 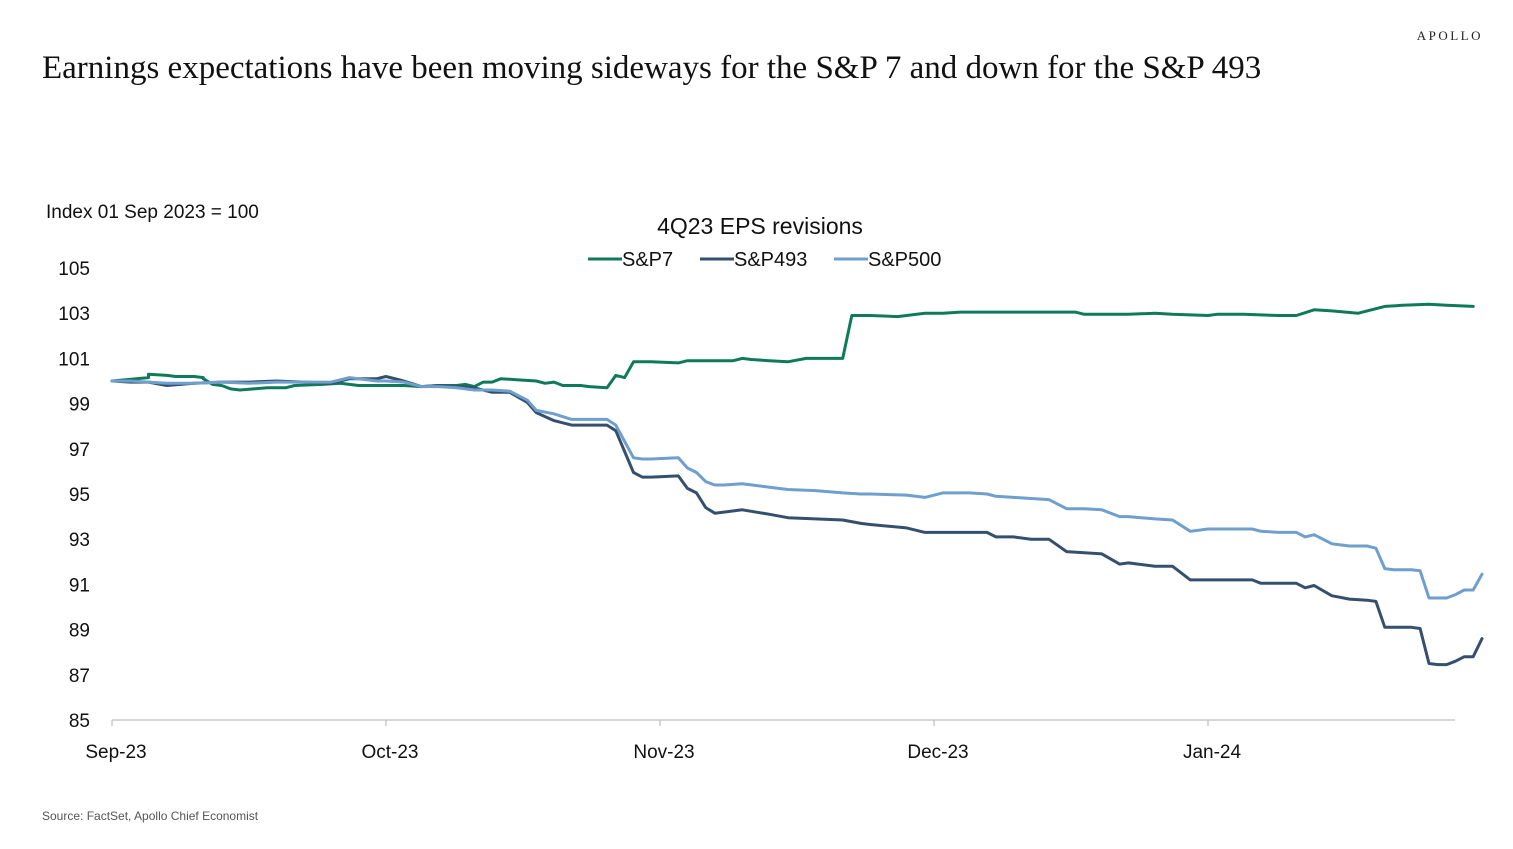 I want to click on y-axis: 85 87 89 91 93 95 97 99 101 103 105, so click(x=74, y=495).